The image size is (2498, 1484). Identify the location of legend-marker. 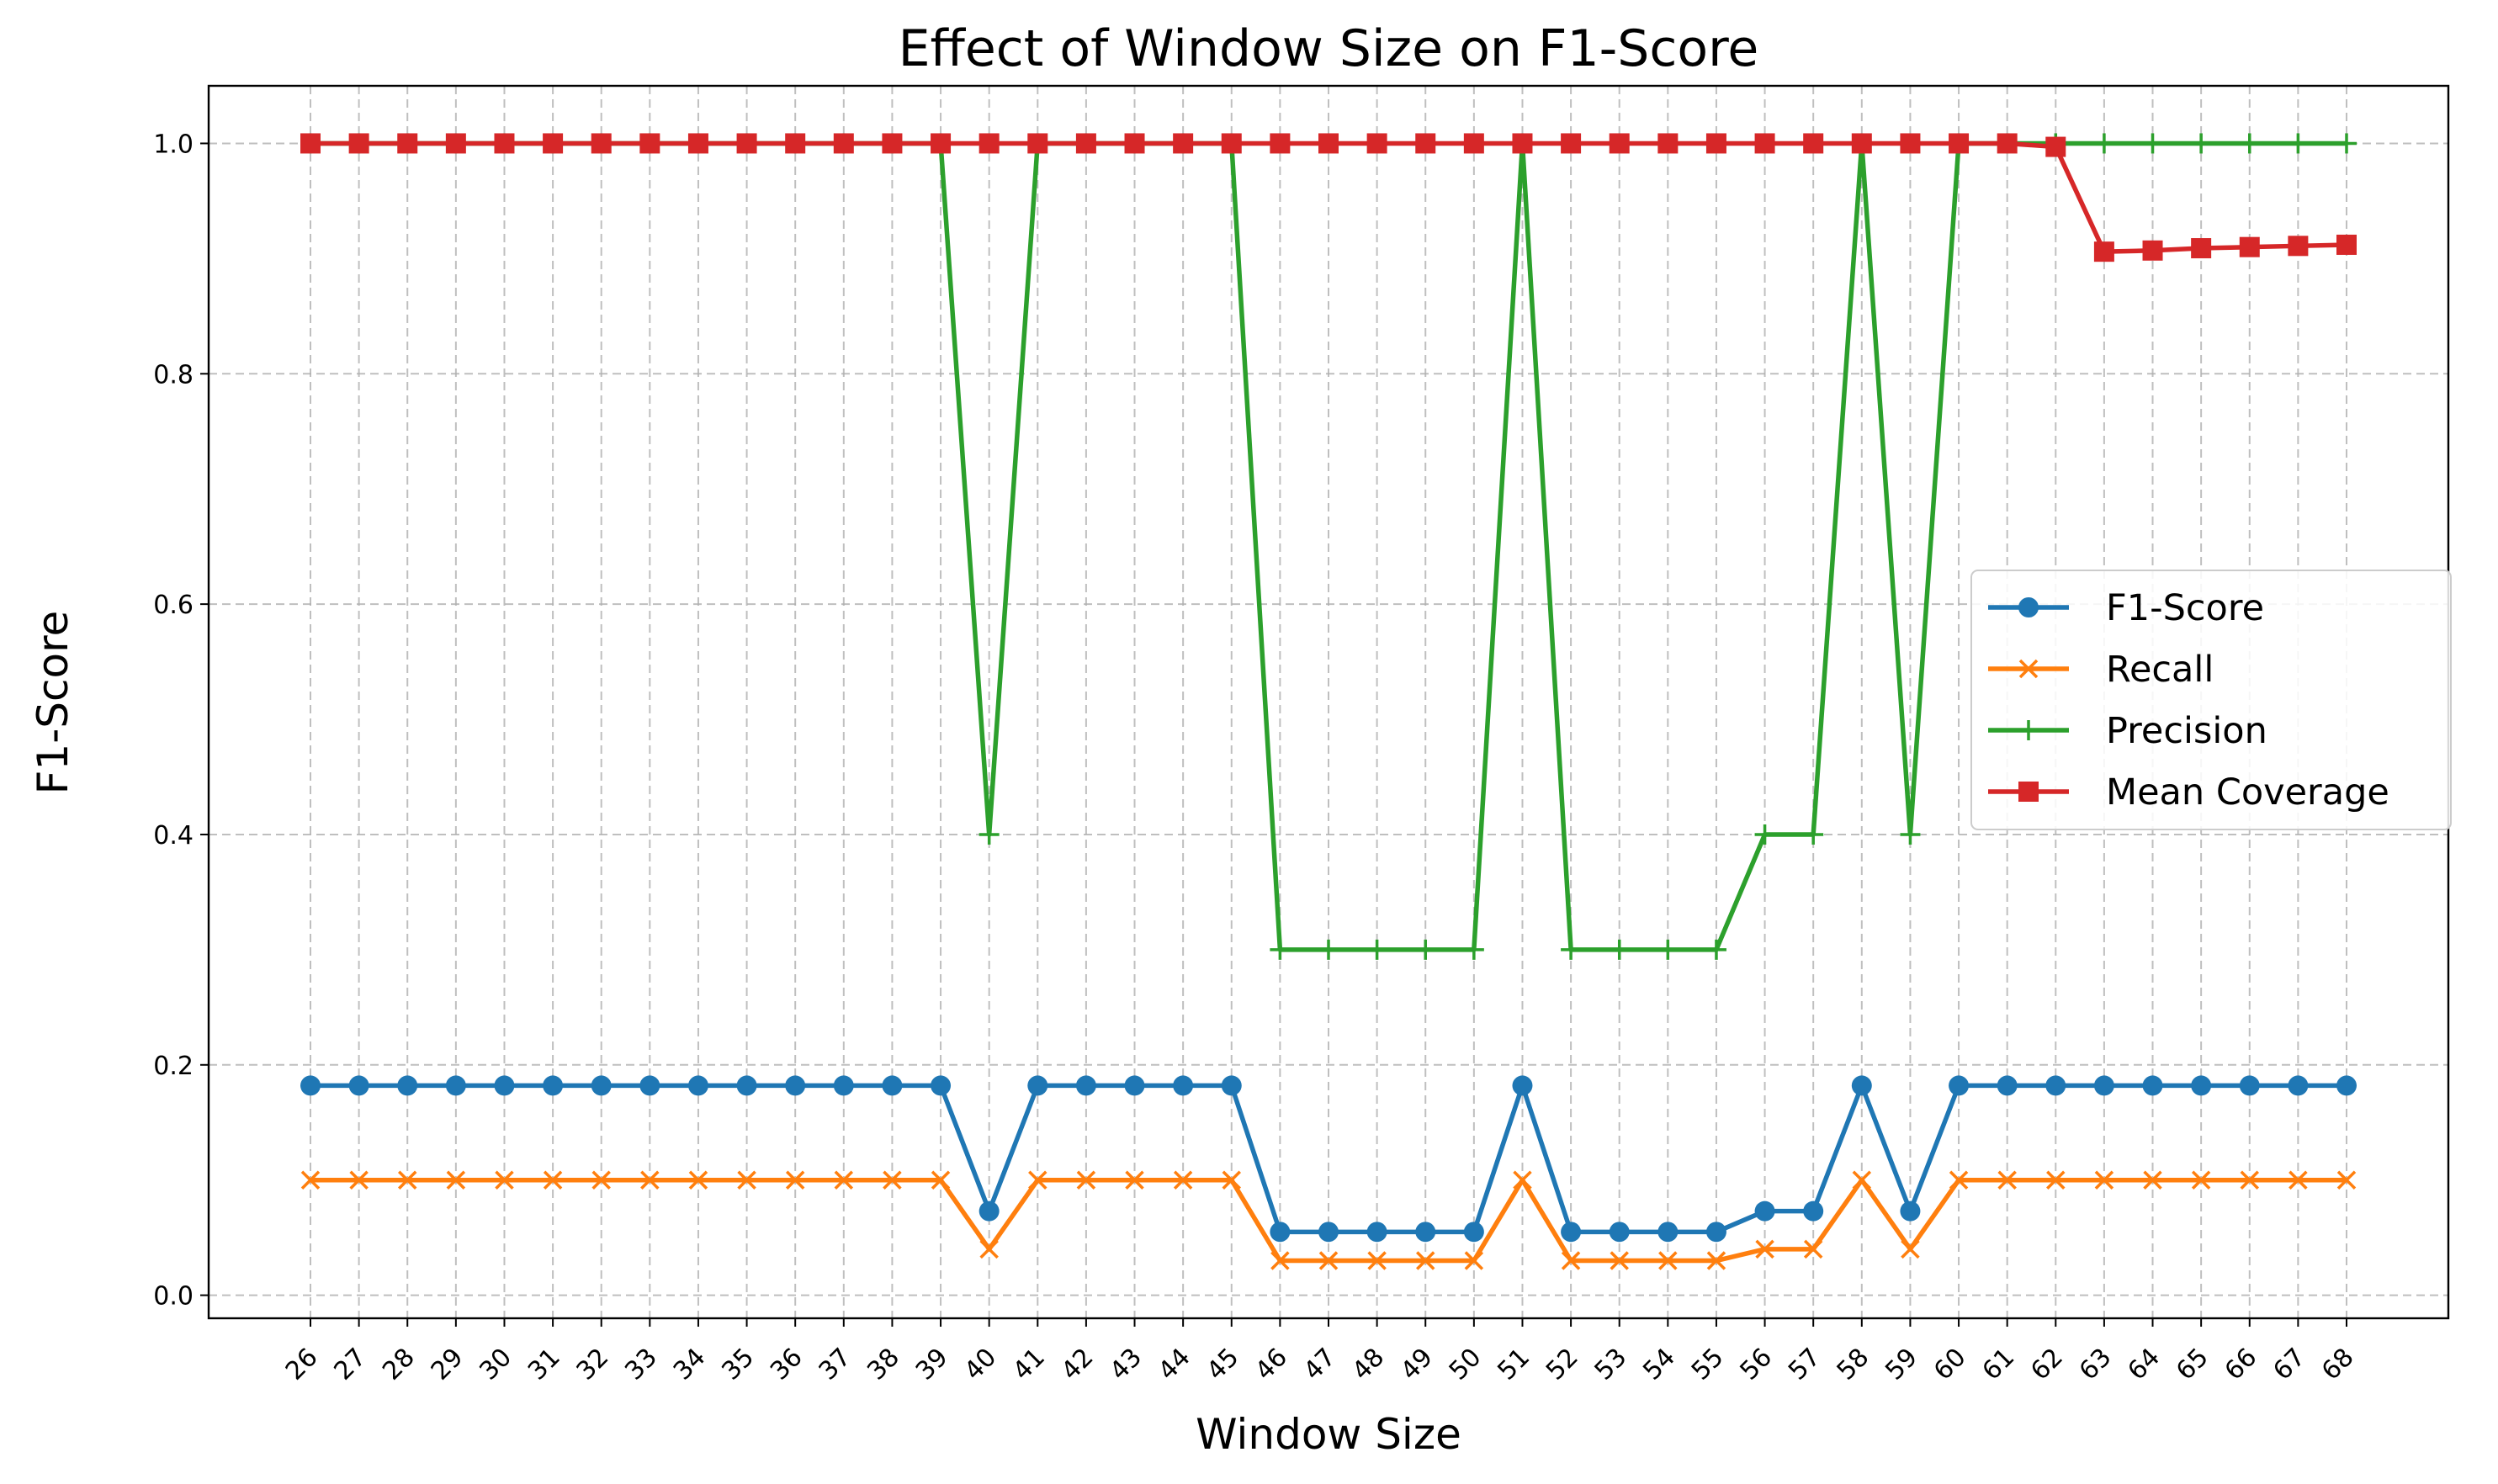
(2029, 607).